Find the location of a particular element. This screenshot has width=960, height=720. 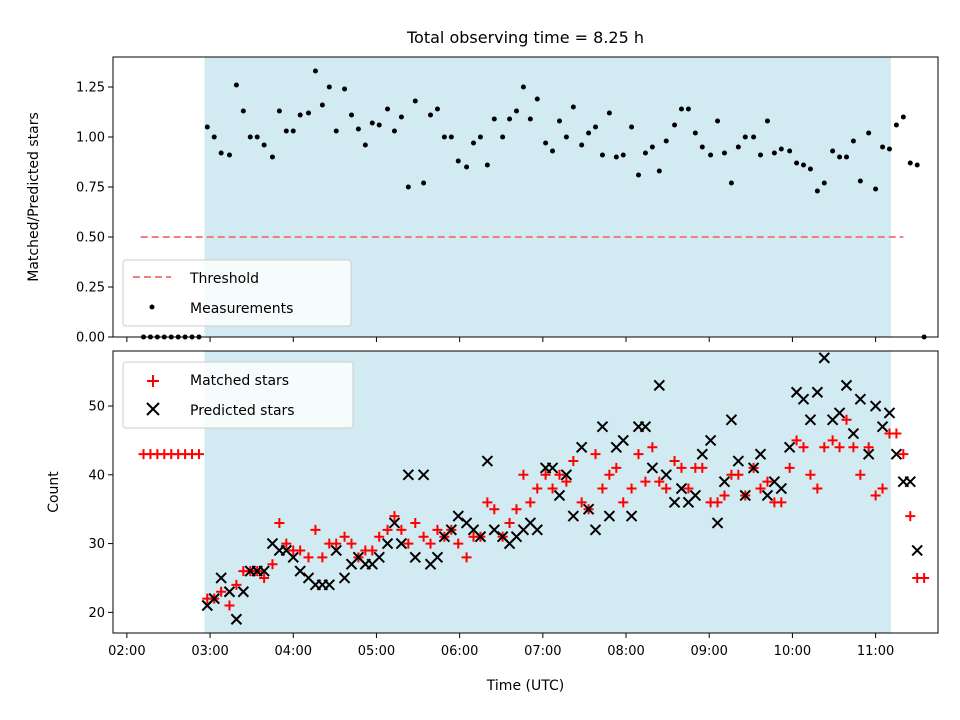

bottom-y-tick-label: 30 is located at coordinates (96, 544).